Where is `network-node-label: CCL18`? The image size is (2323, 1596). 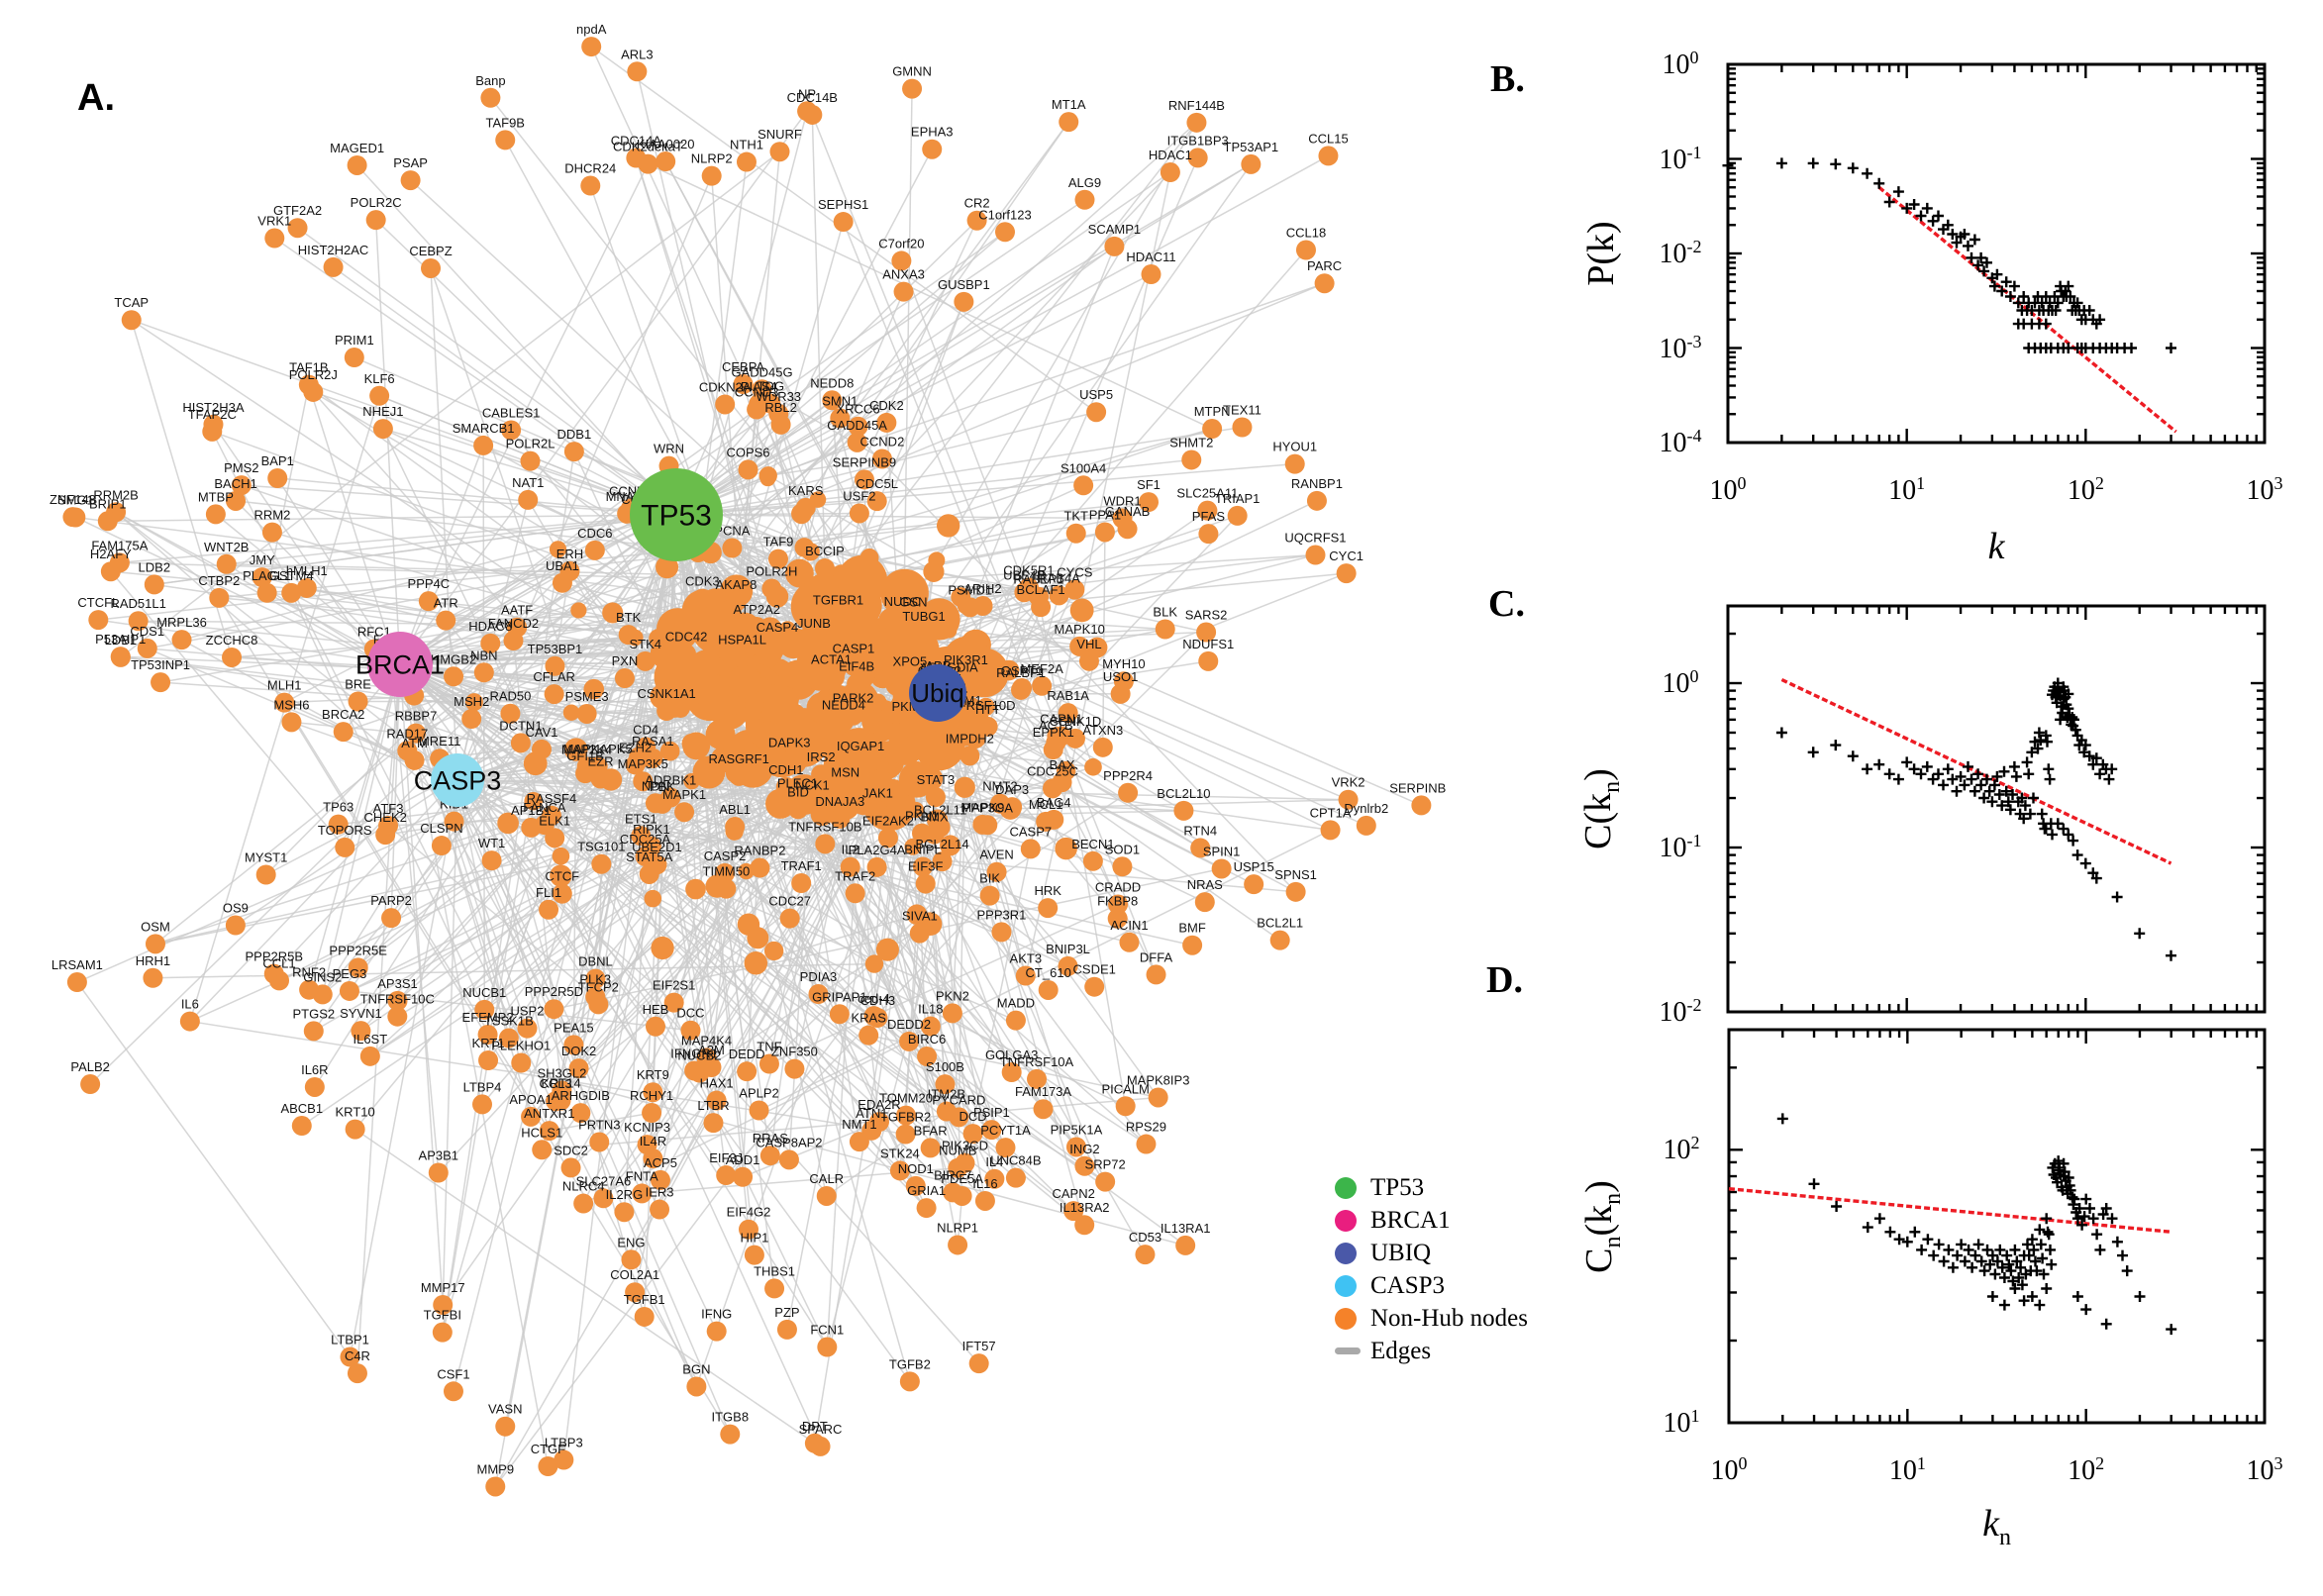
network-node-label: CCL18 is located at coordinates (1306, 232).